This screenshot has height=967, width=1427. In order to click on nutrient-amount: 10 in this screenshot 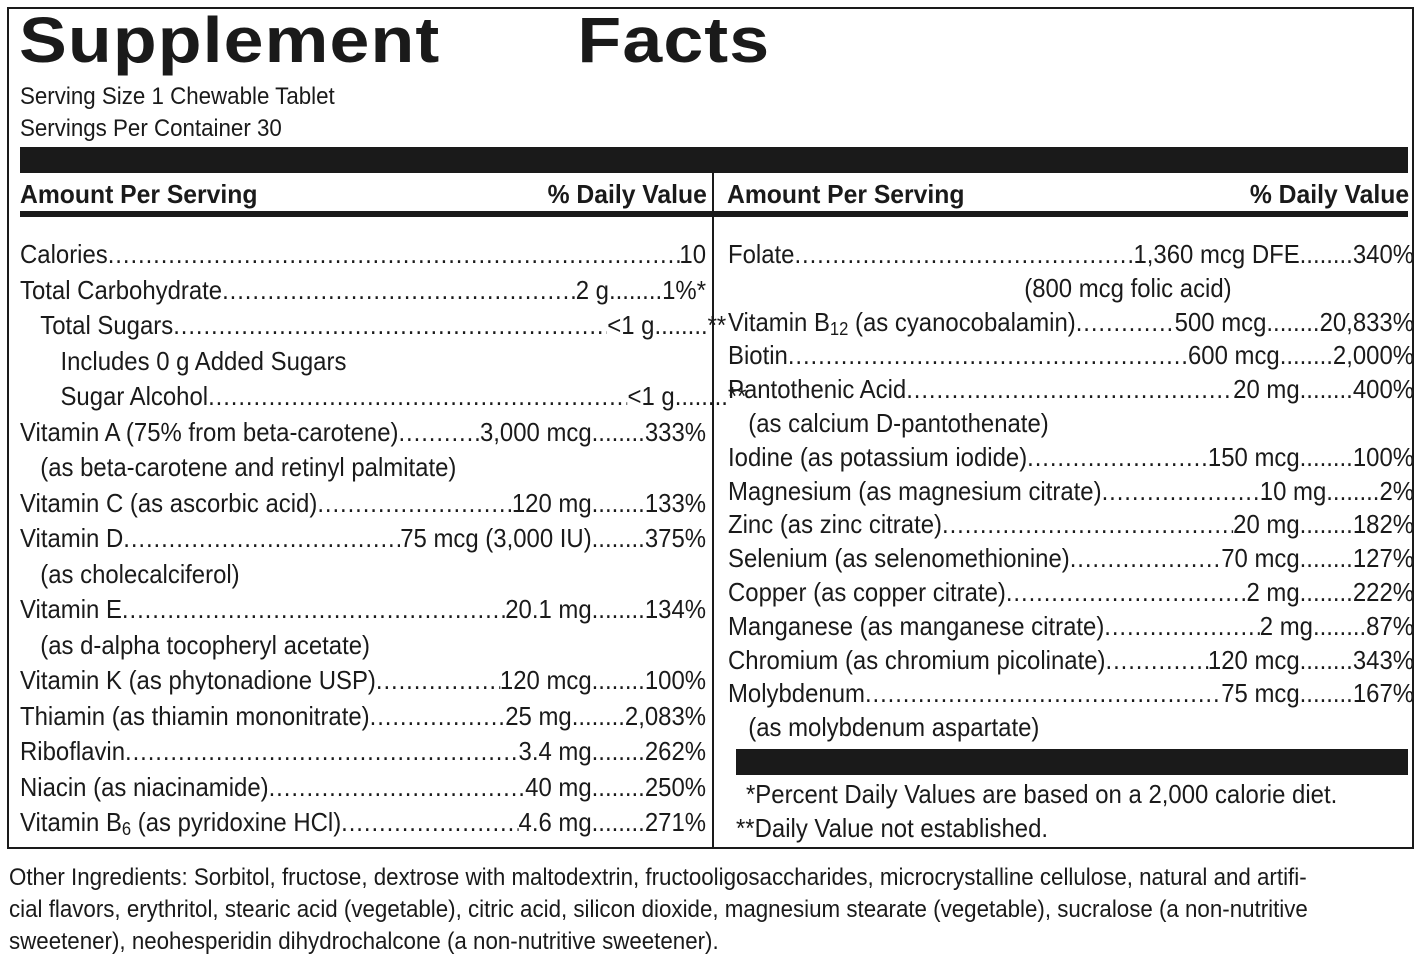, I will do `click(693, 254)`.